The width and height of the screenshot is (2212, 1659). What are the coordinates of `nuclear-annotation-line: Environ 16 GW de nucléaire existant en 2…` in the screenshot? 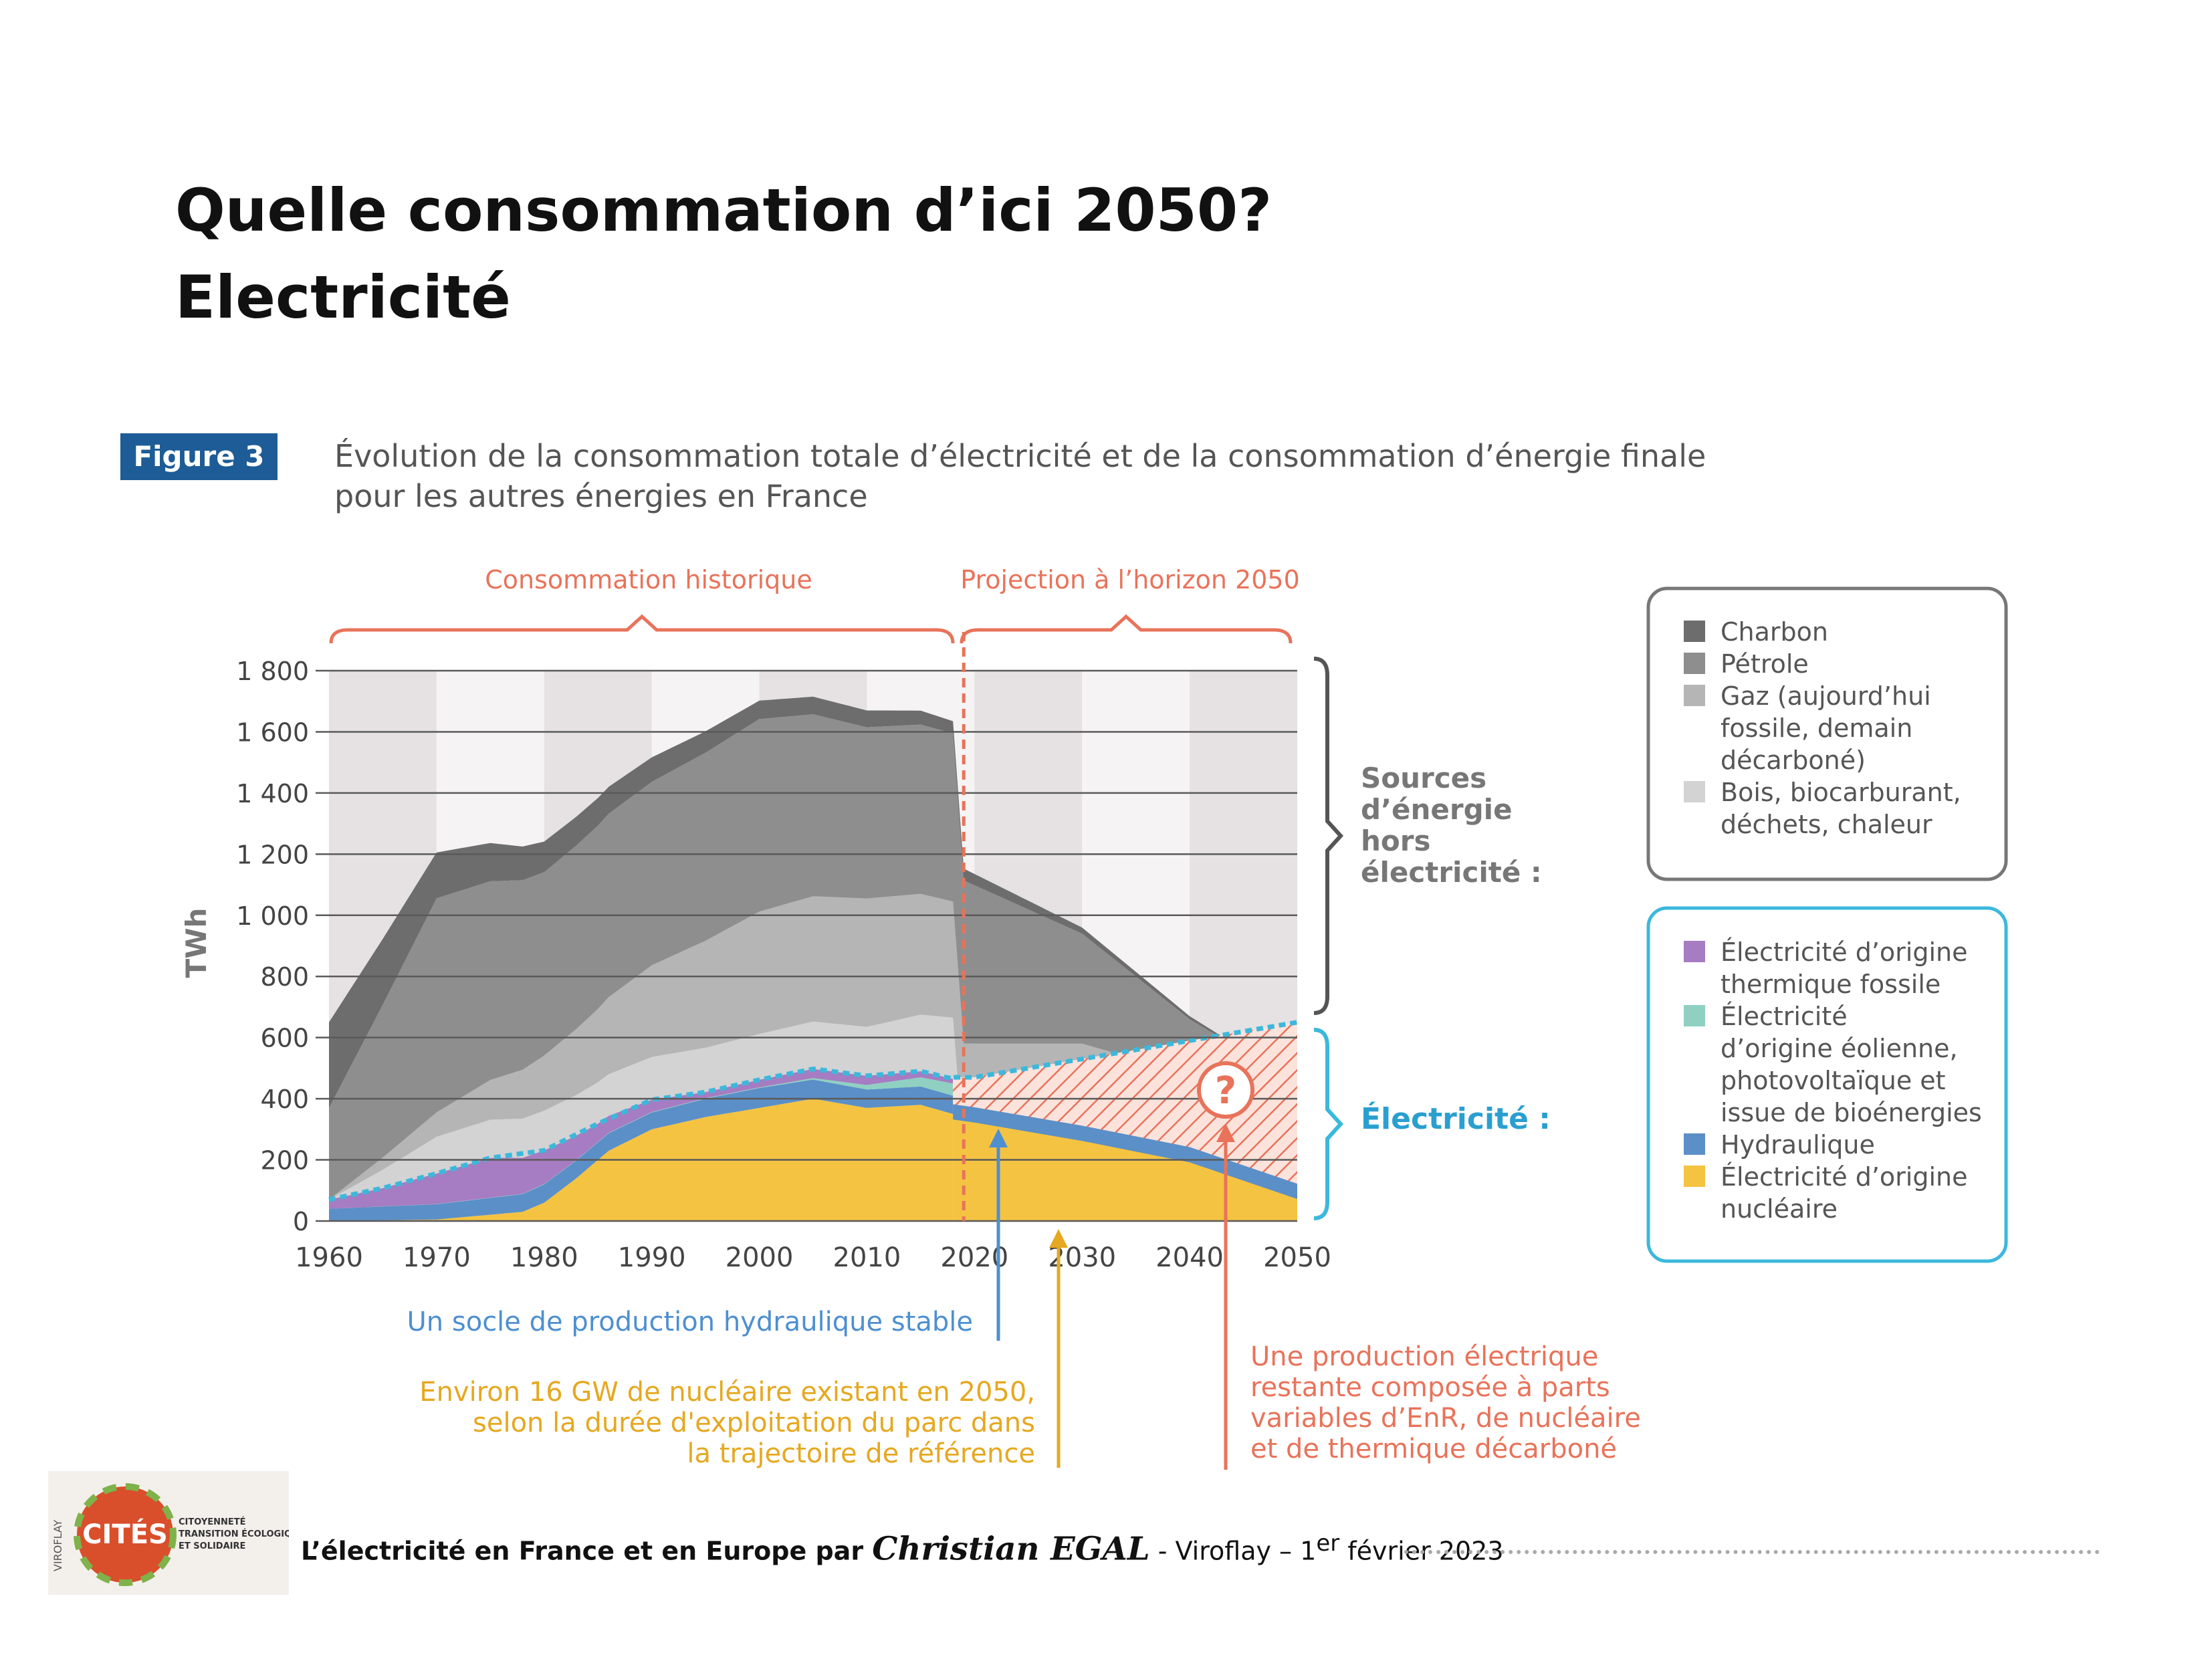 It's located at (727, 1392).